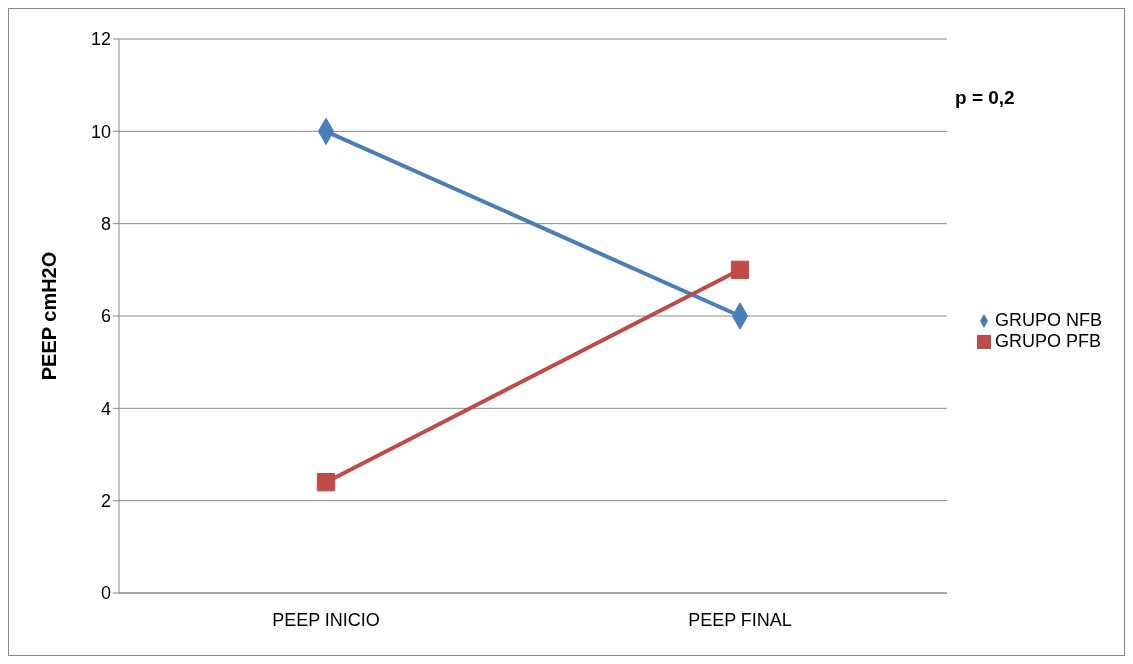 This screenshot has height=664, width=1133. I want to click on x-tick-label: PEEP FINAL, so click(740, 619).